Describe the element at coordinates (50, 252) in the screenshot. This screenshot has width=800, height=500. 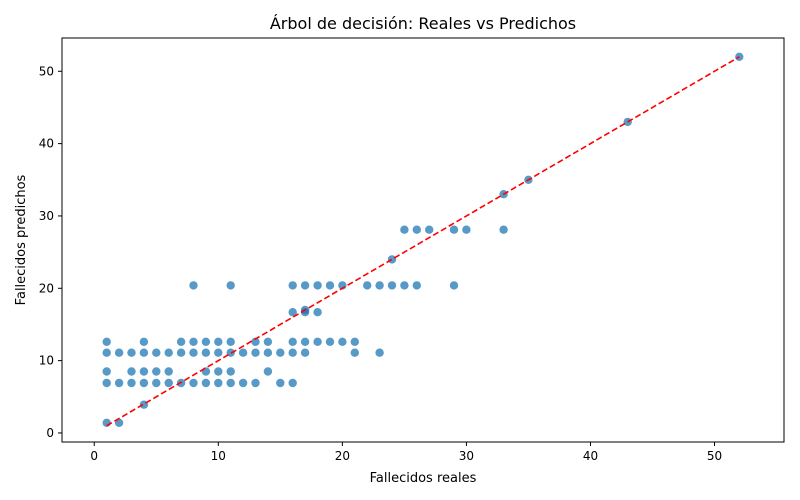
I see `y-axis: 0 10 20 30 40 50` at that location.